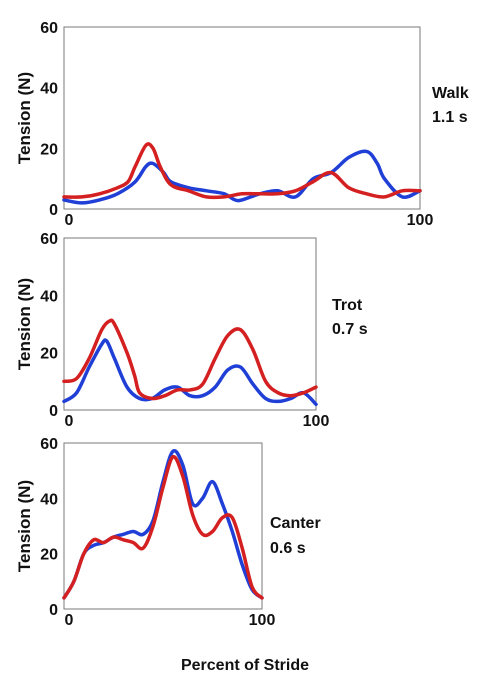 Image resolution: width=479 pixels, height=675 pixels. What do you see at coordinates (295, 523) in the screenshot?
I see `gait-label: Canter` at bounding box center [295, 523].